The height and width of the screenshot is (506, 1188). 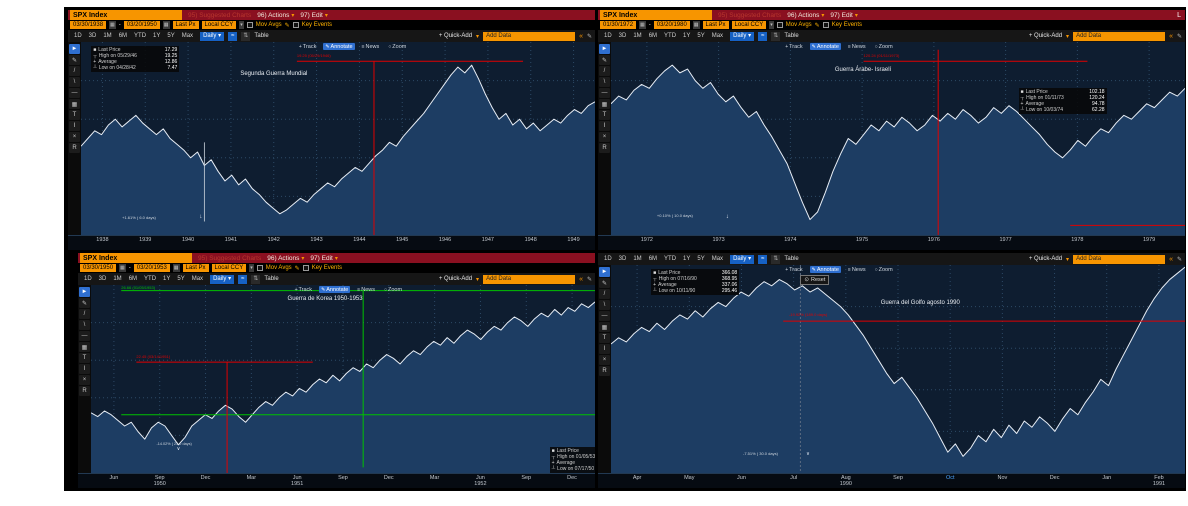 What do you see at coordinates (324, 258) in the screenshot?
I see `edit-menu: 97) Edit ▾` at bounding box center [324, 258].